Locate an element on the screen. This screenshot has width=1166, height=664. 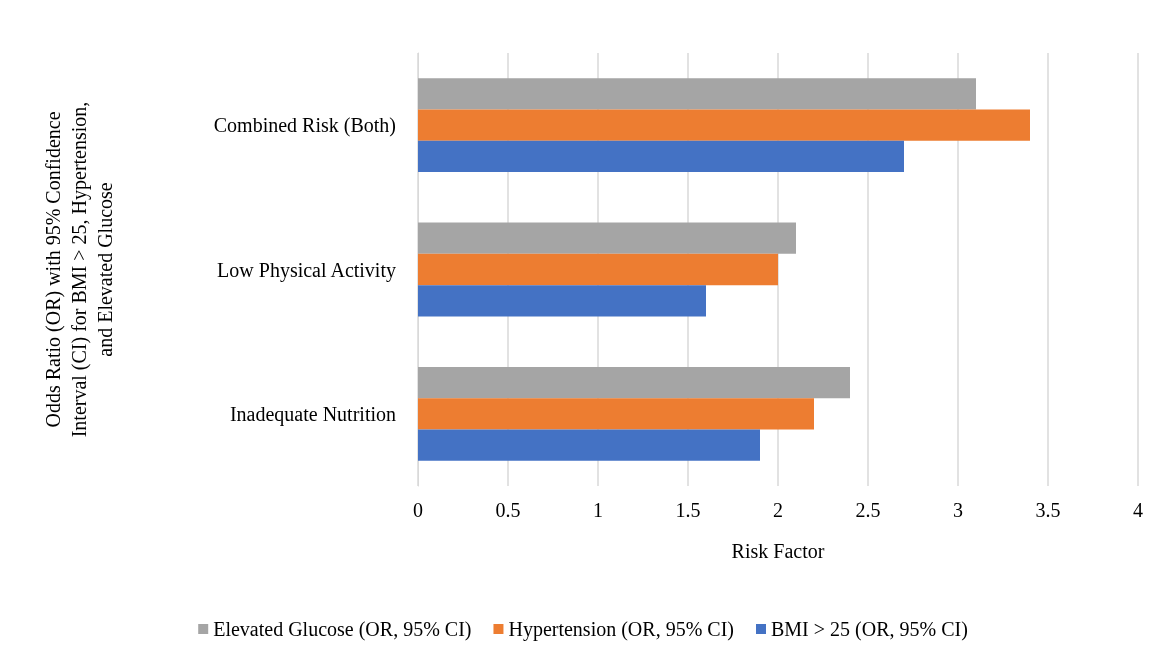
x-tick-label: 3.5 is located at coordinates (1048, 510).